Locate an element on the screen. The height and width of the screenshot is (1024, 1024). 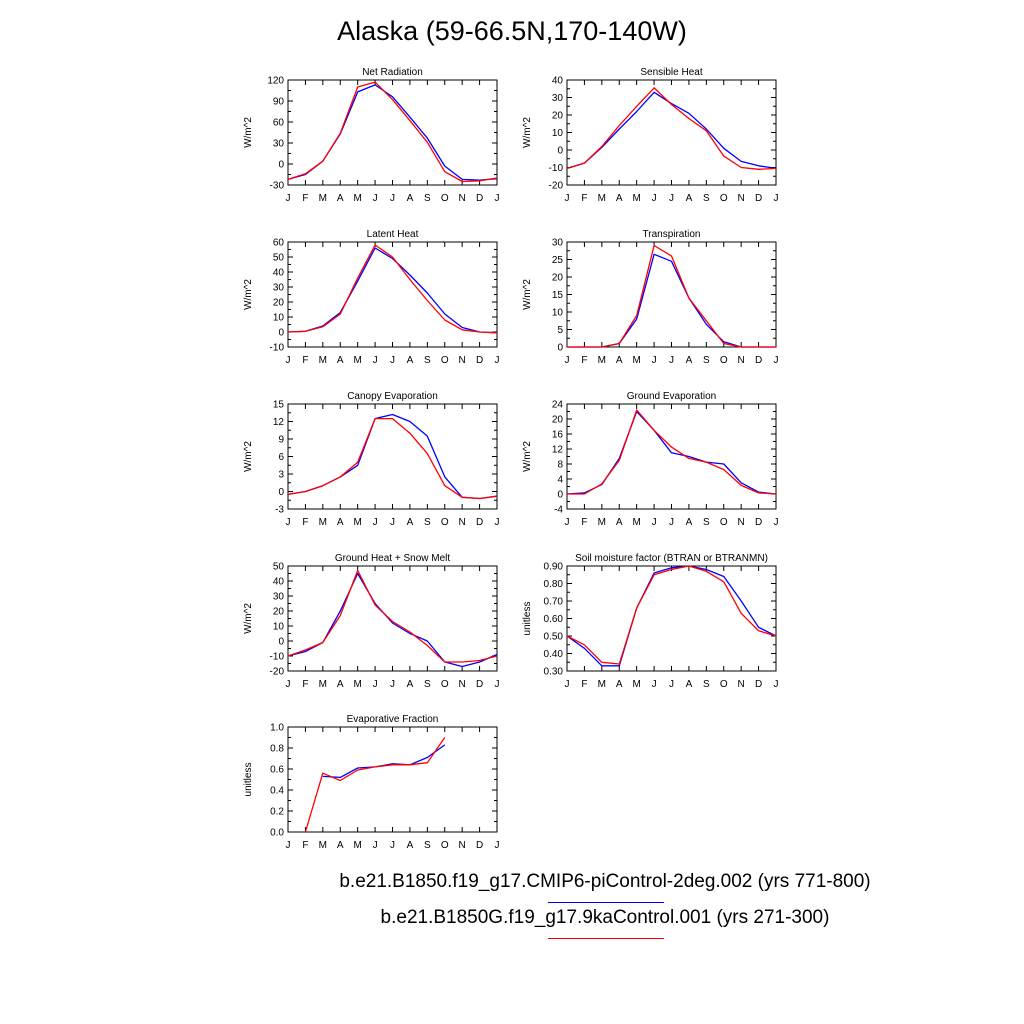
y-tick-label: 0.6 is located at coordinates (277, 770).